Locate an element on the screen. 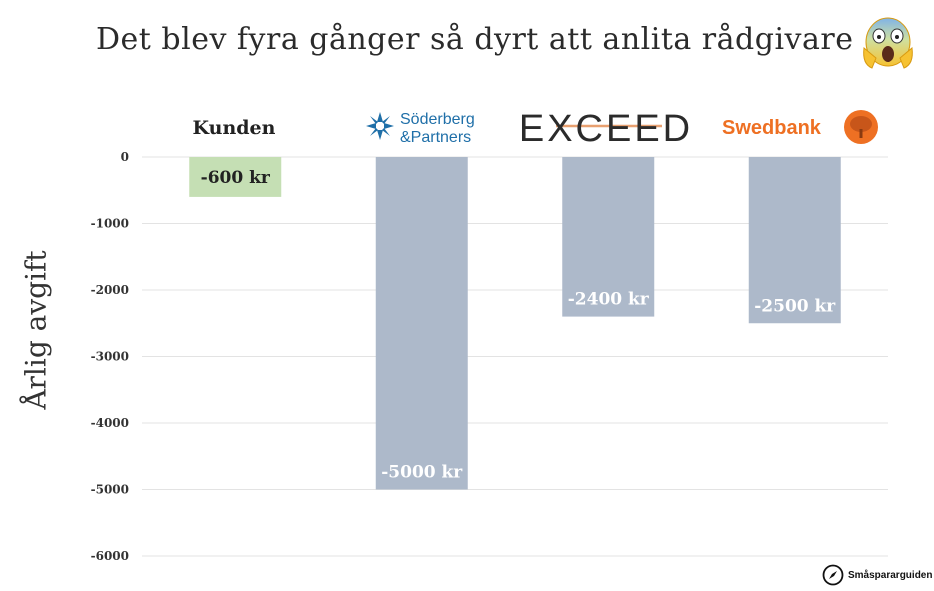  y-tick-label: -1000 is located at coordinates (110, 224).